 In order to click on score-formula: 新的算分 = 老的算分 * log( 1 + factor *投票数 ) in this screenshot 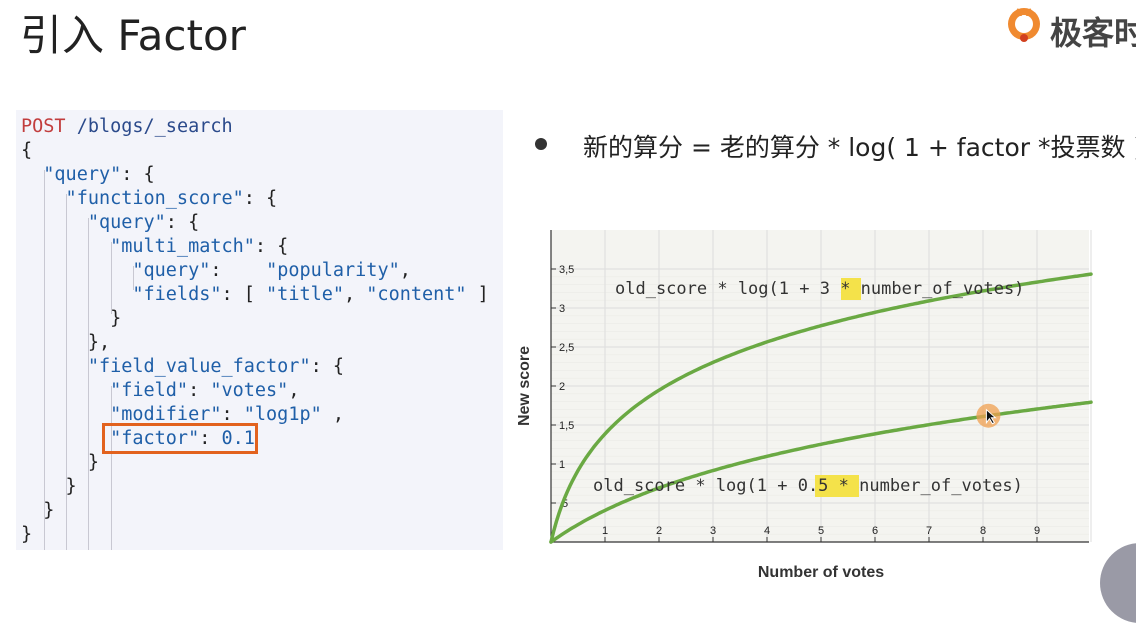, I will do `click(859, 147)`.